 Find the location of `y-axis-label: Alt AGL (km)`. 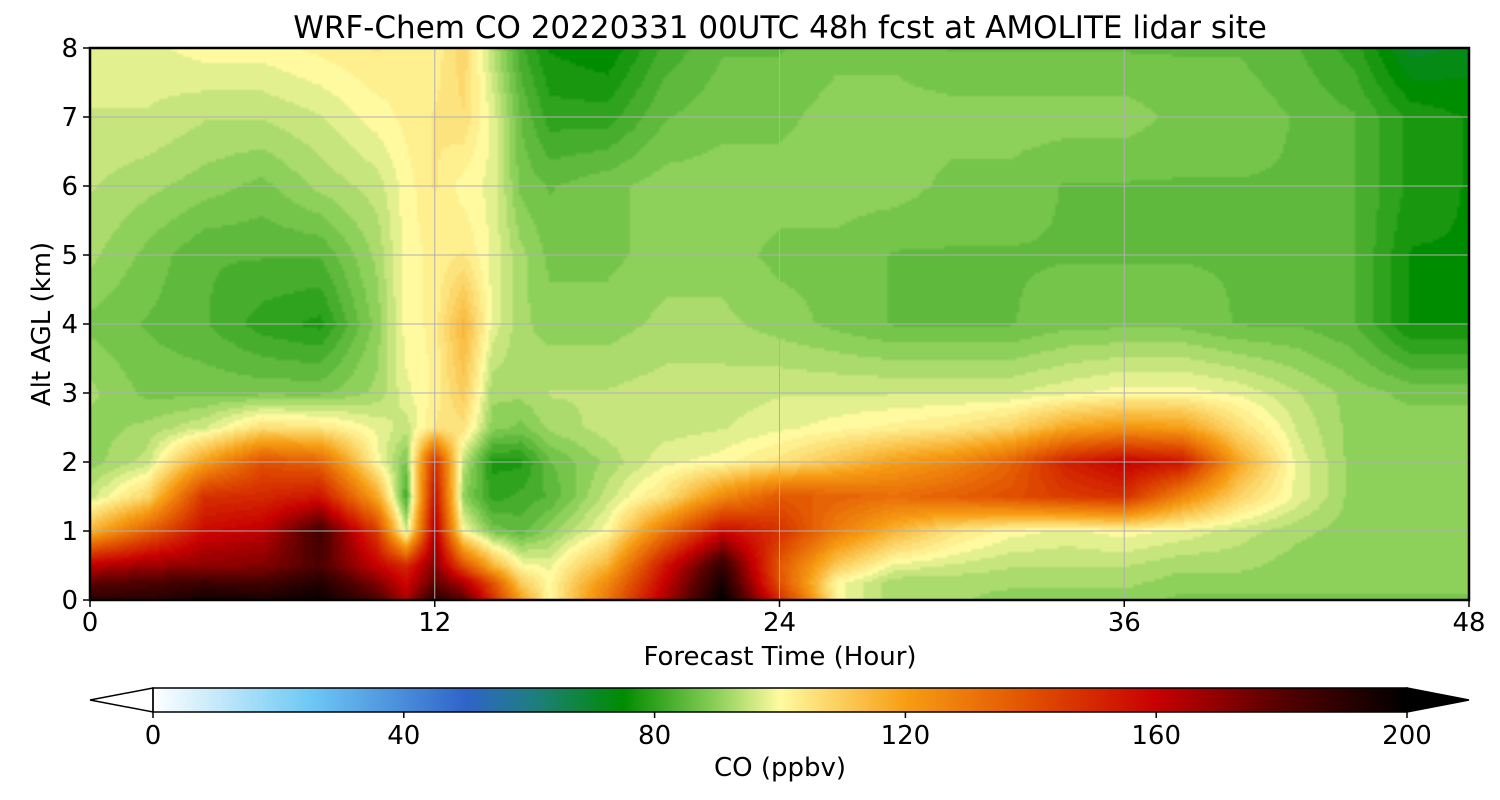

y-axis-label: Alt AGL (km) is located at coordinates (42, 324).